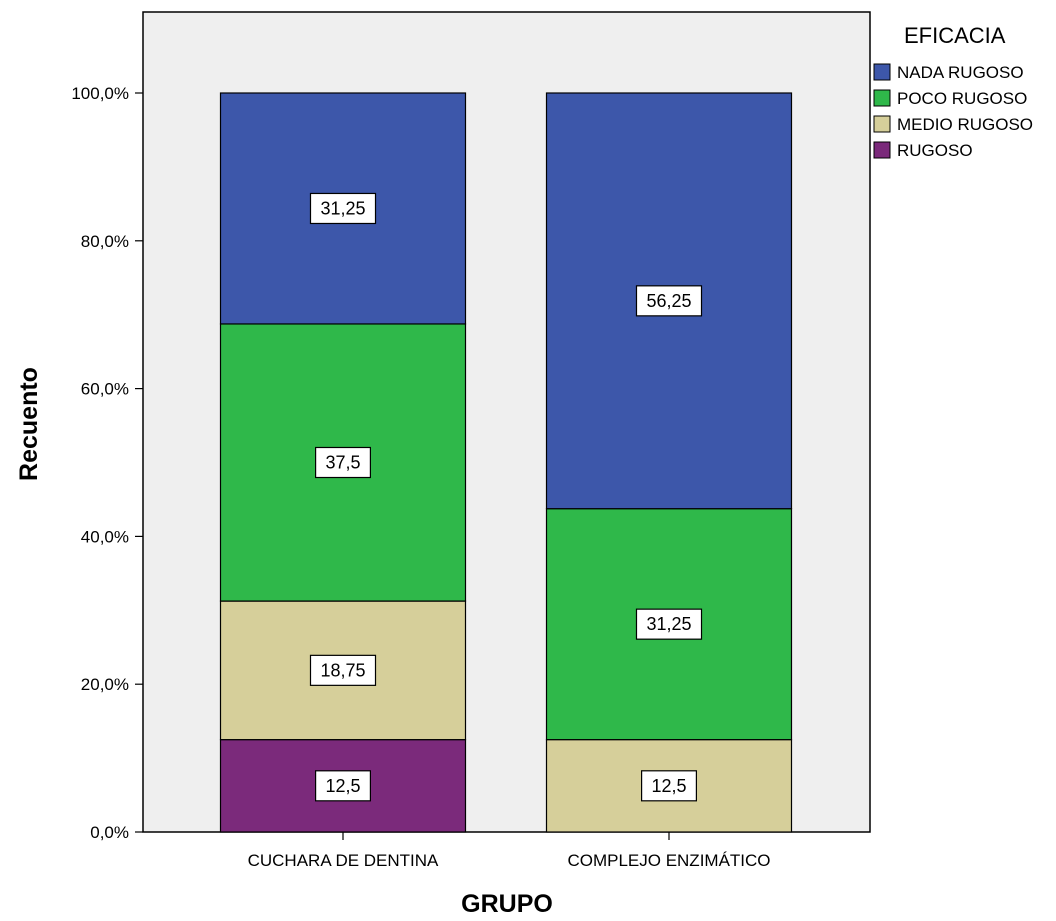  Describe the element at coordinates (343, 860) in the screenshot. I see `x-tick-label: CUCHARA DE DENTINA` at that location.